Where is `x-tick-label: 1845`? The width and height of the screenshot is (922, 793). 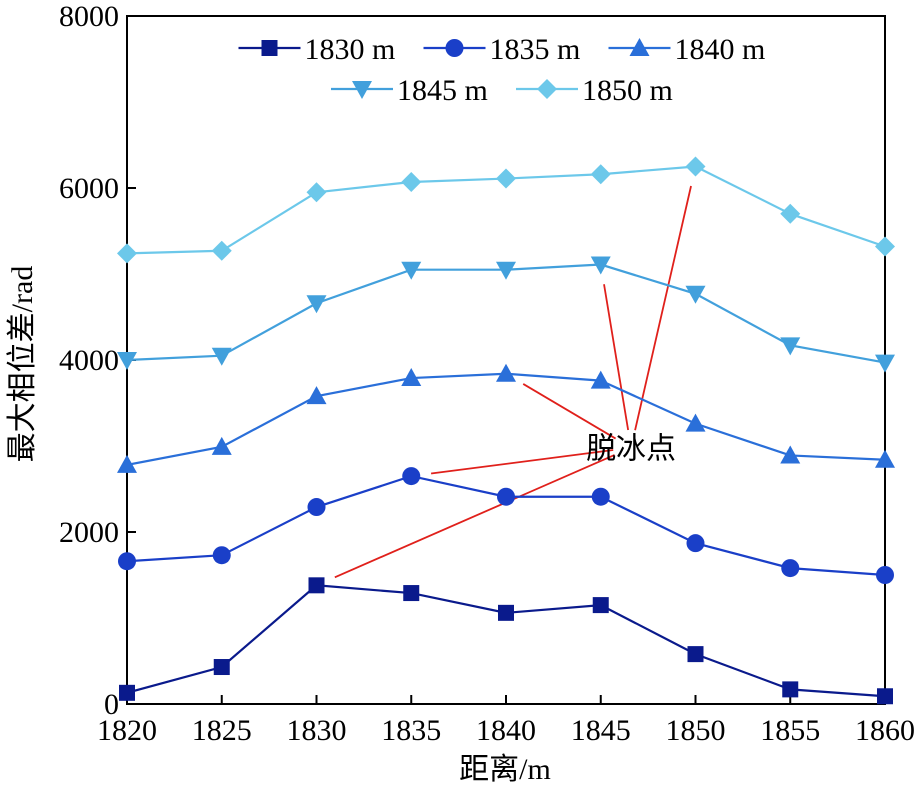 x-tick-label: 1845 is located at coordinates (601, 730).